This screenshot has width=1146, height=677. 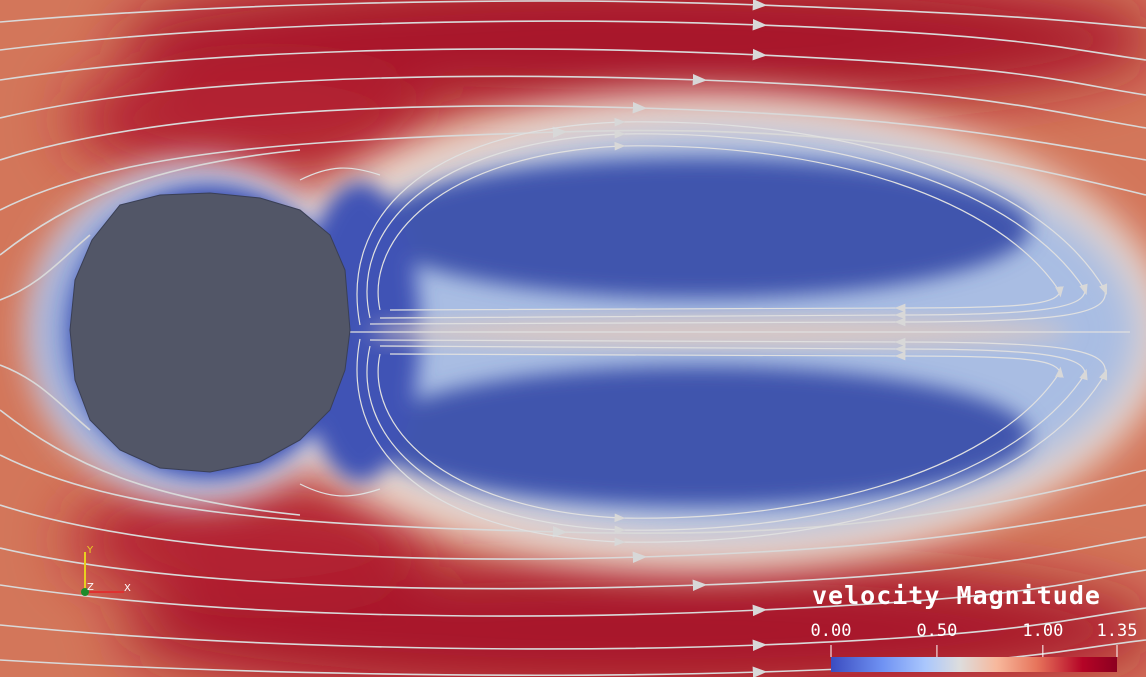 What do you see at coordinates (210, 332) in the screenshot?
I see `cylinder-obstacle` at bounding box center [210, 332].